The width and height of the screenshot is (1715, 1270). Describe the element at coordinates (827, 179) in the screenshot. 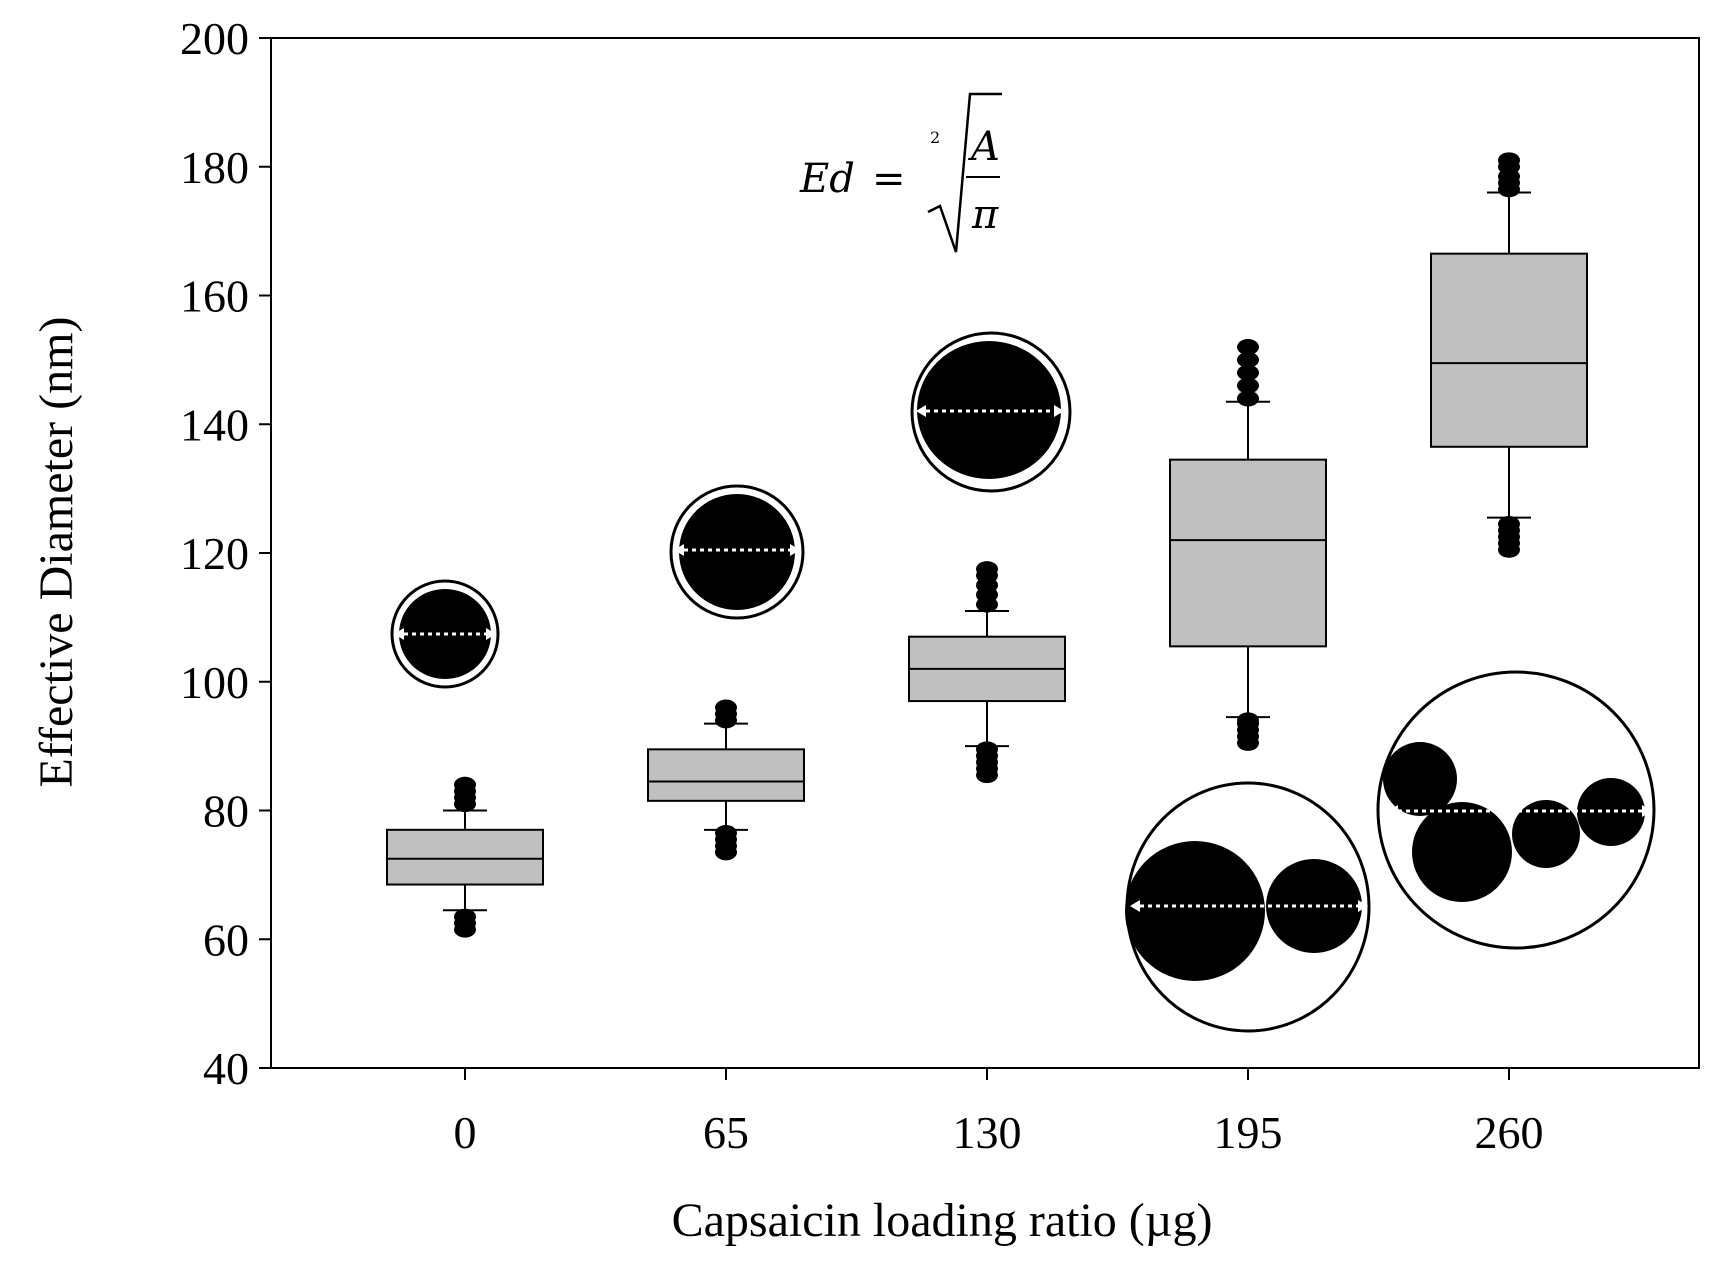

I see `formula-lhs: Ed` at that location.